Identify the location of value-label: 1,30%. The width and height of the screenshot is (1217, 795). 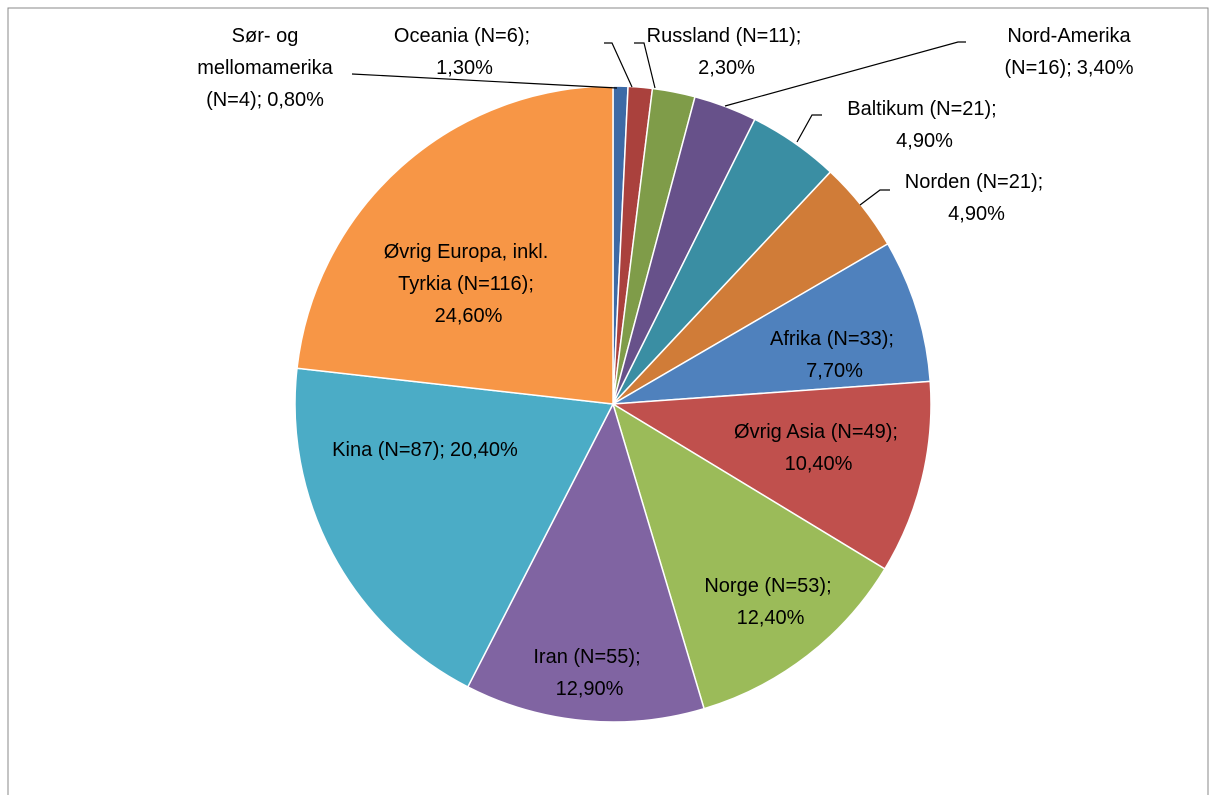
(464, 68).